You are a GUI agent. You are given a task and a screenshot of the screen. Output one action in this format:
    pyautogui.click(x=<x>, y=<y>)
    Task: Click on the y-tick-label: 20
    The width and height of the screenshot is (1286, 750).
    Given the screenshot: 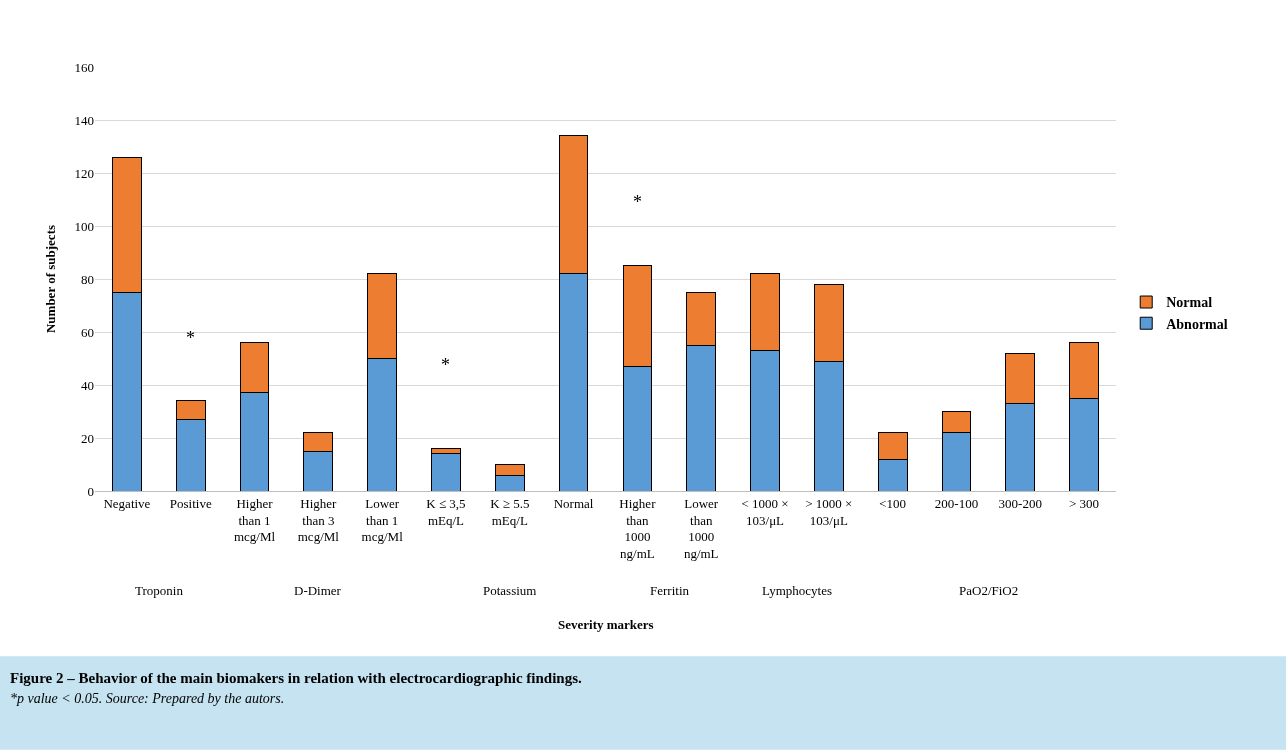 What is the action you would take?
    pyautogui.click(x=87, y=438)
    